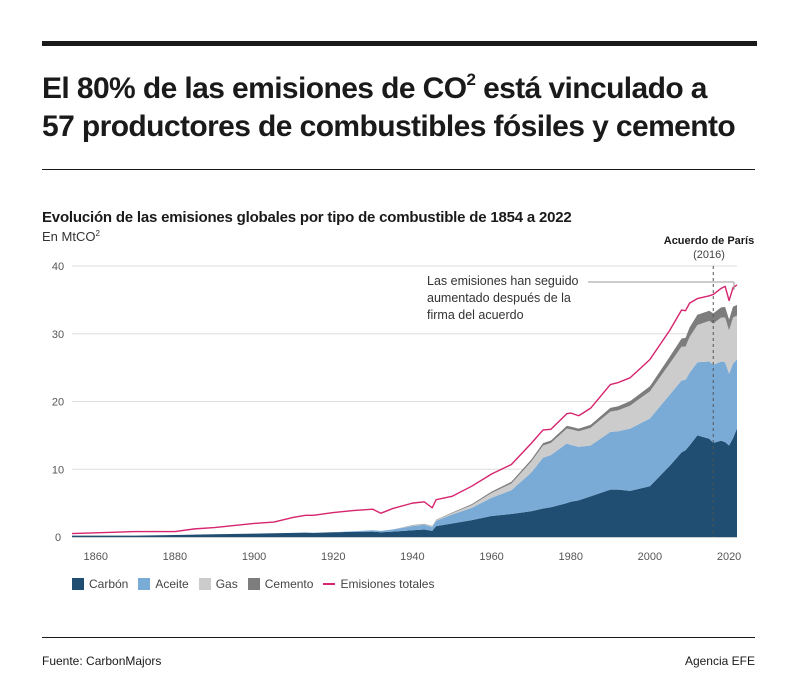 The width and height of the screenshot is (800, 692). Describe the element at coordinates (253, 584) in the screenshot. I see `legend-swatch-cement` at that location.